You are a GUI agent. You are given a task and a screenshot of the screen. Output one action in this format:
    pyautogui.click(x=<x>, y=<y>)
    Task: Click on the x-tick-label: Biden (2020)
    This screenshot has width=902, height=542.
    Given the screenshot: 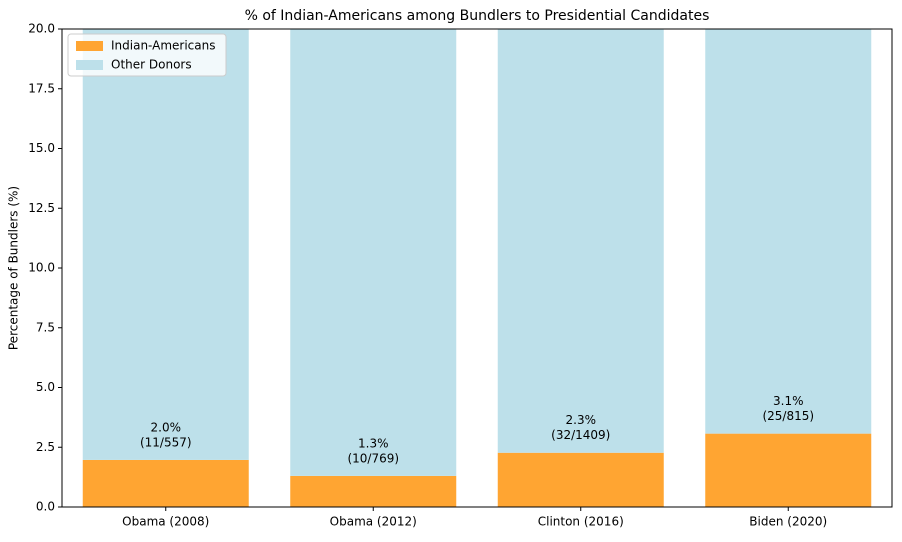 What is the action you would take?
    pyautogui.click(x=788, y=522)
    